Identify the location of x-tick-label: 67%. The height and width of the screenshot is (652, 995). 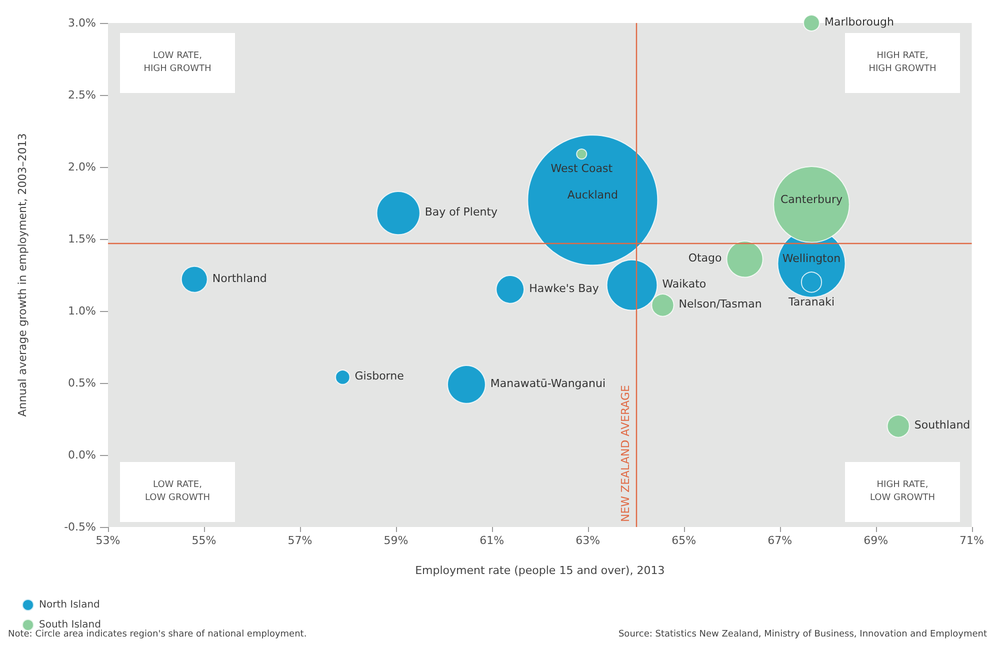
(780, 540).